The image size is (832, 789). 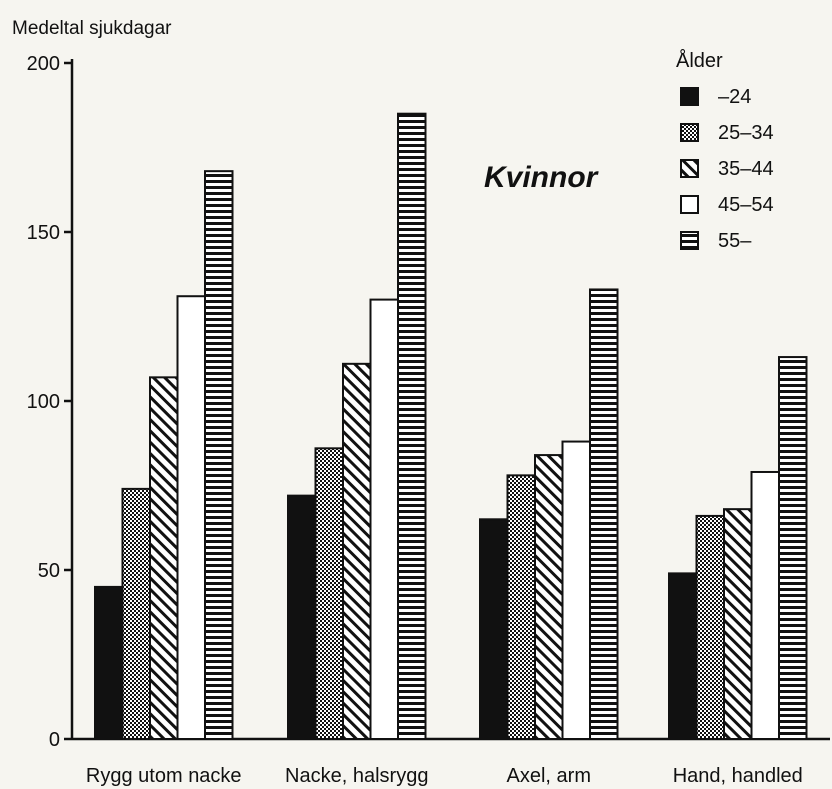 What do you see at coordinates (43, 233) in the screenshot?
I see `y-tick-label: 150` at bounding box center [43, 233].